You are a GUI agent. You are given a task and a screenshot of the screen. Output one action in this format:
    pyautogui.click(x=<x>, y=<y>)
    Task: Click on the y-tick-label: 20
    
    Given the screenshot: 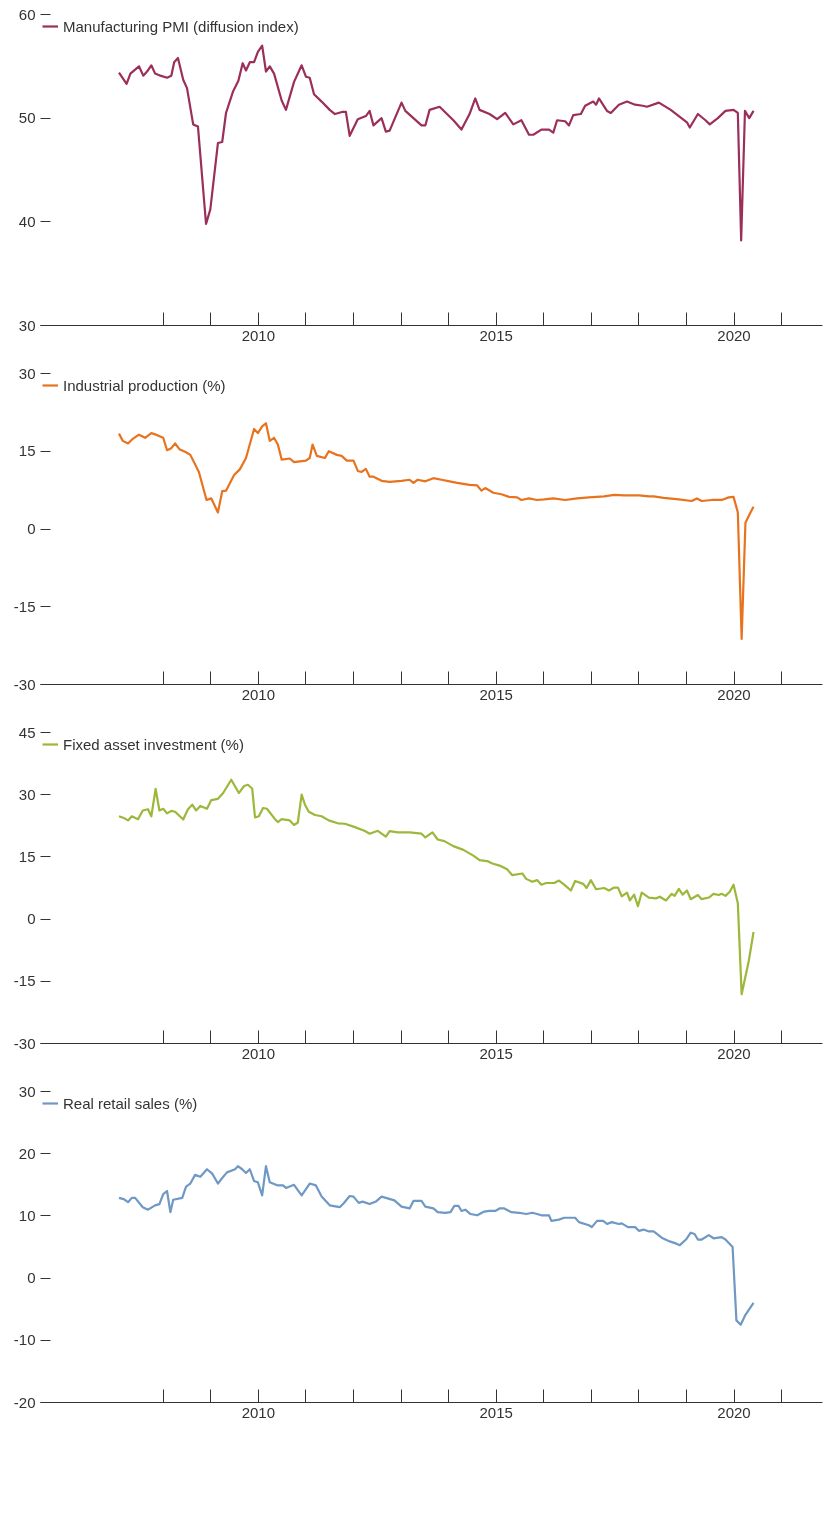 What is the action you would take?
    pyautogui.click(x=27, y=1153)
    